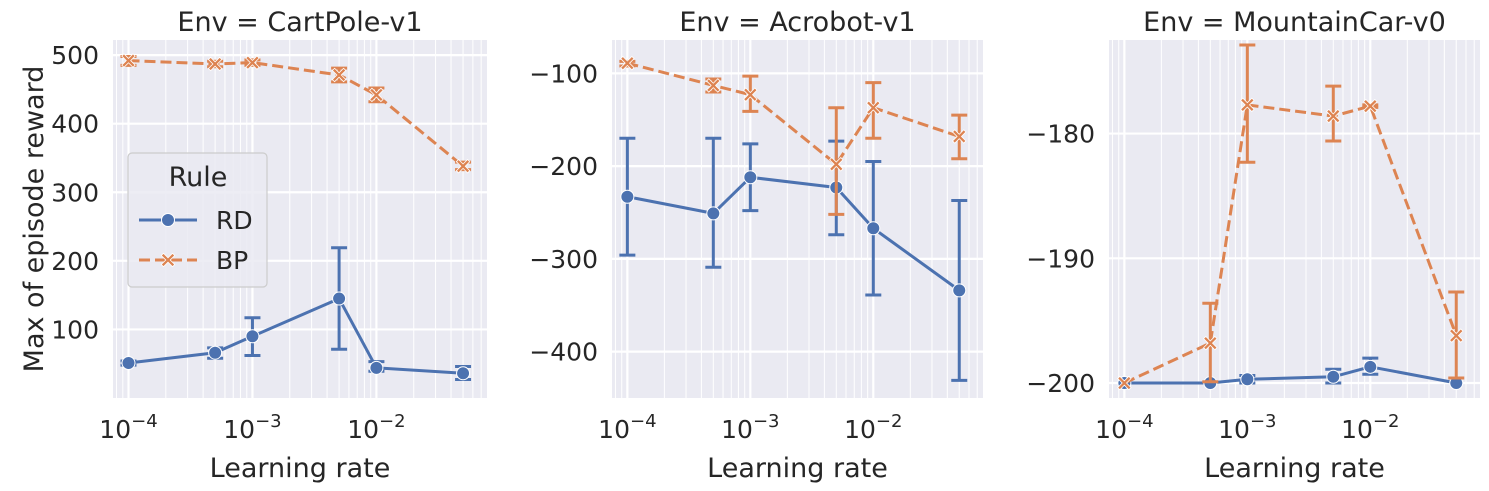 The image size is (1489, 491). I want to click on y-tick-label: 200, so click(75, 261).